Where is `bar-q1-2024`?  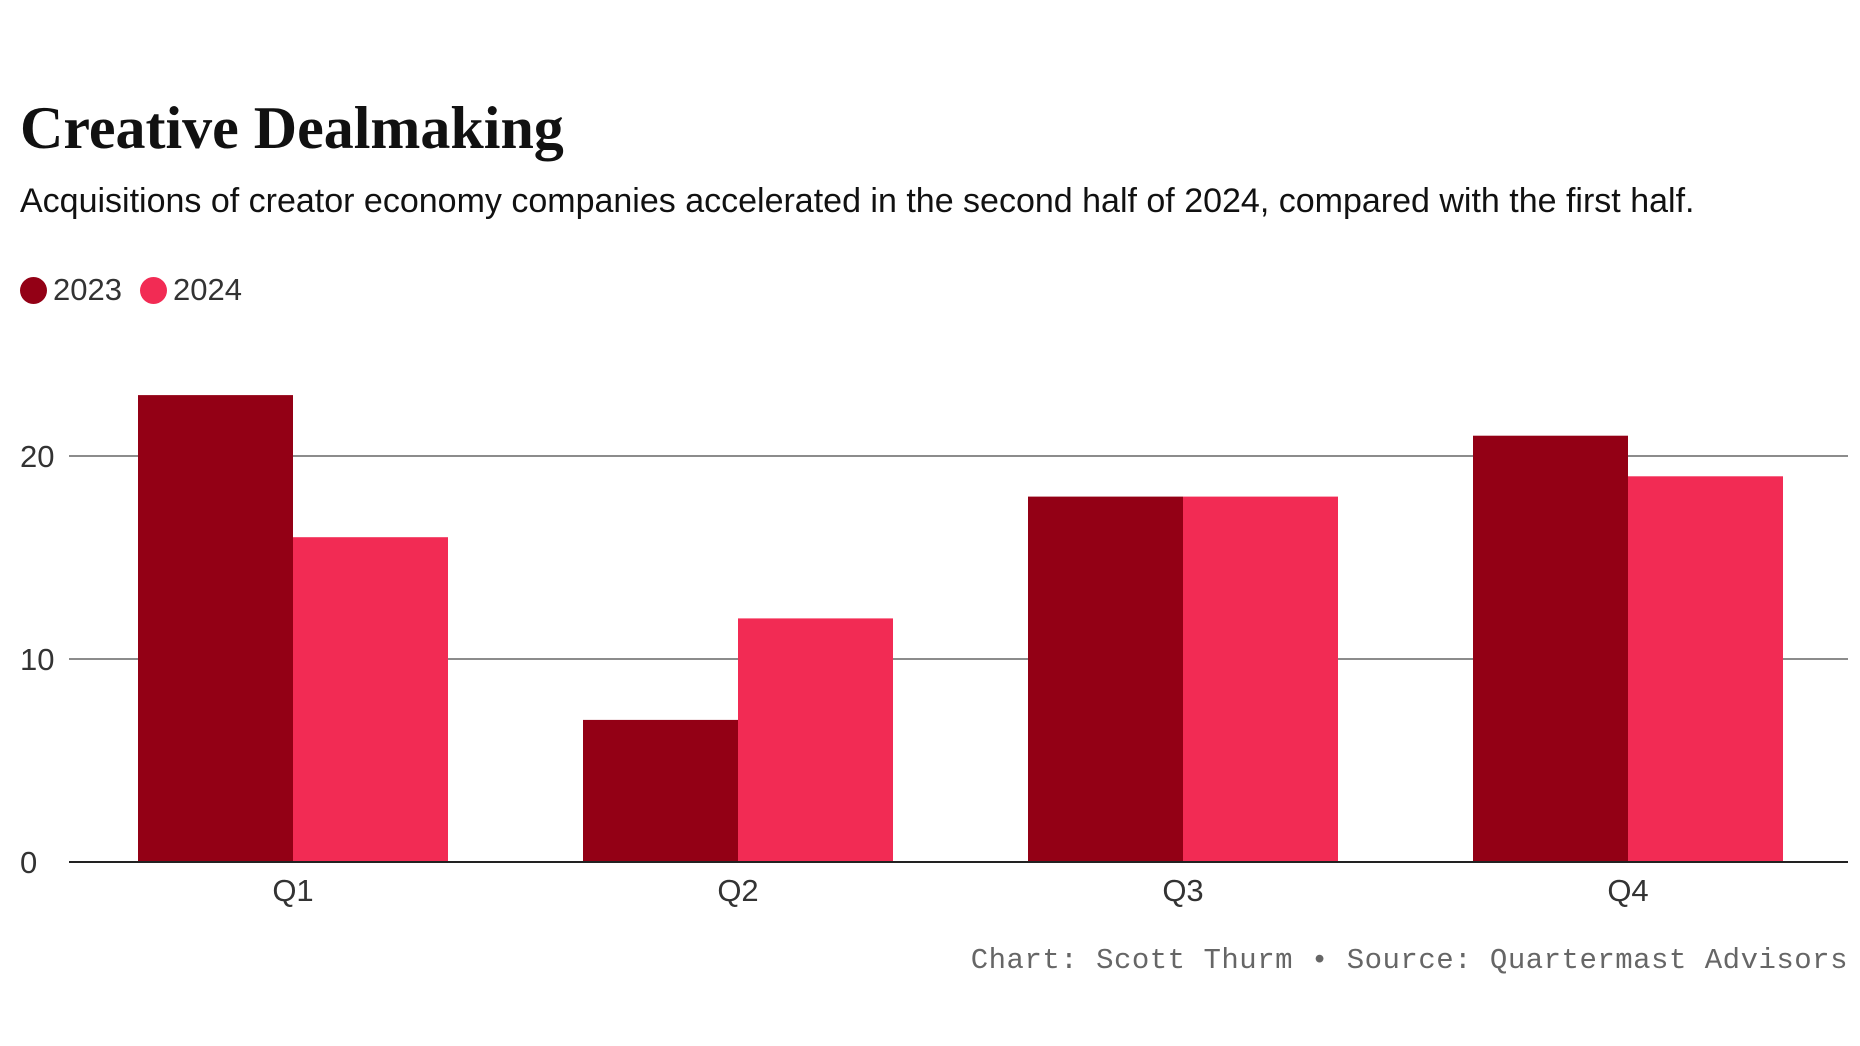
bar-q1-2024 is located at coordinates (370, 699).